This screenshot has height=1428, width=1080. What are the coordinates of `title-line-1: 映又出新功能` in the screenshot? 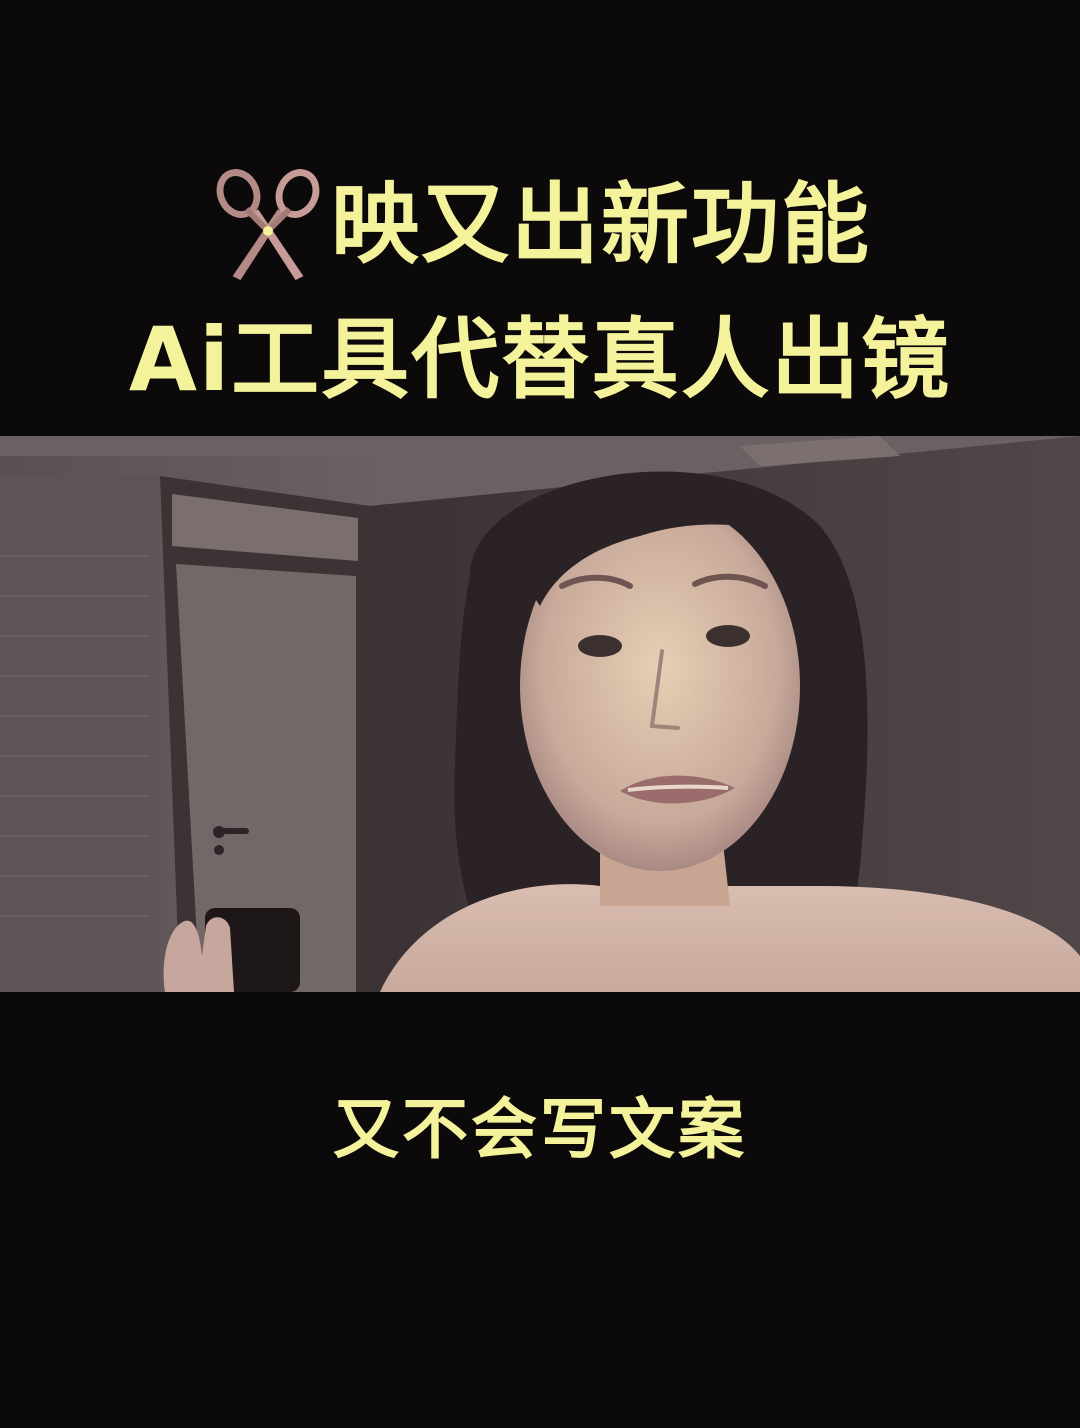 It's located at (540, 225).